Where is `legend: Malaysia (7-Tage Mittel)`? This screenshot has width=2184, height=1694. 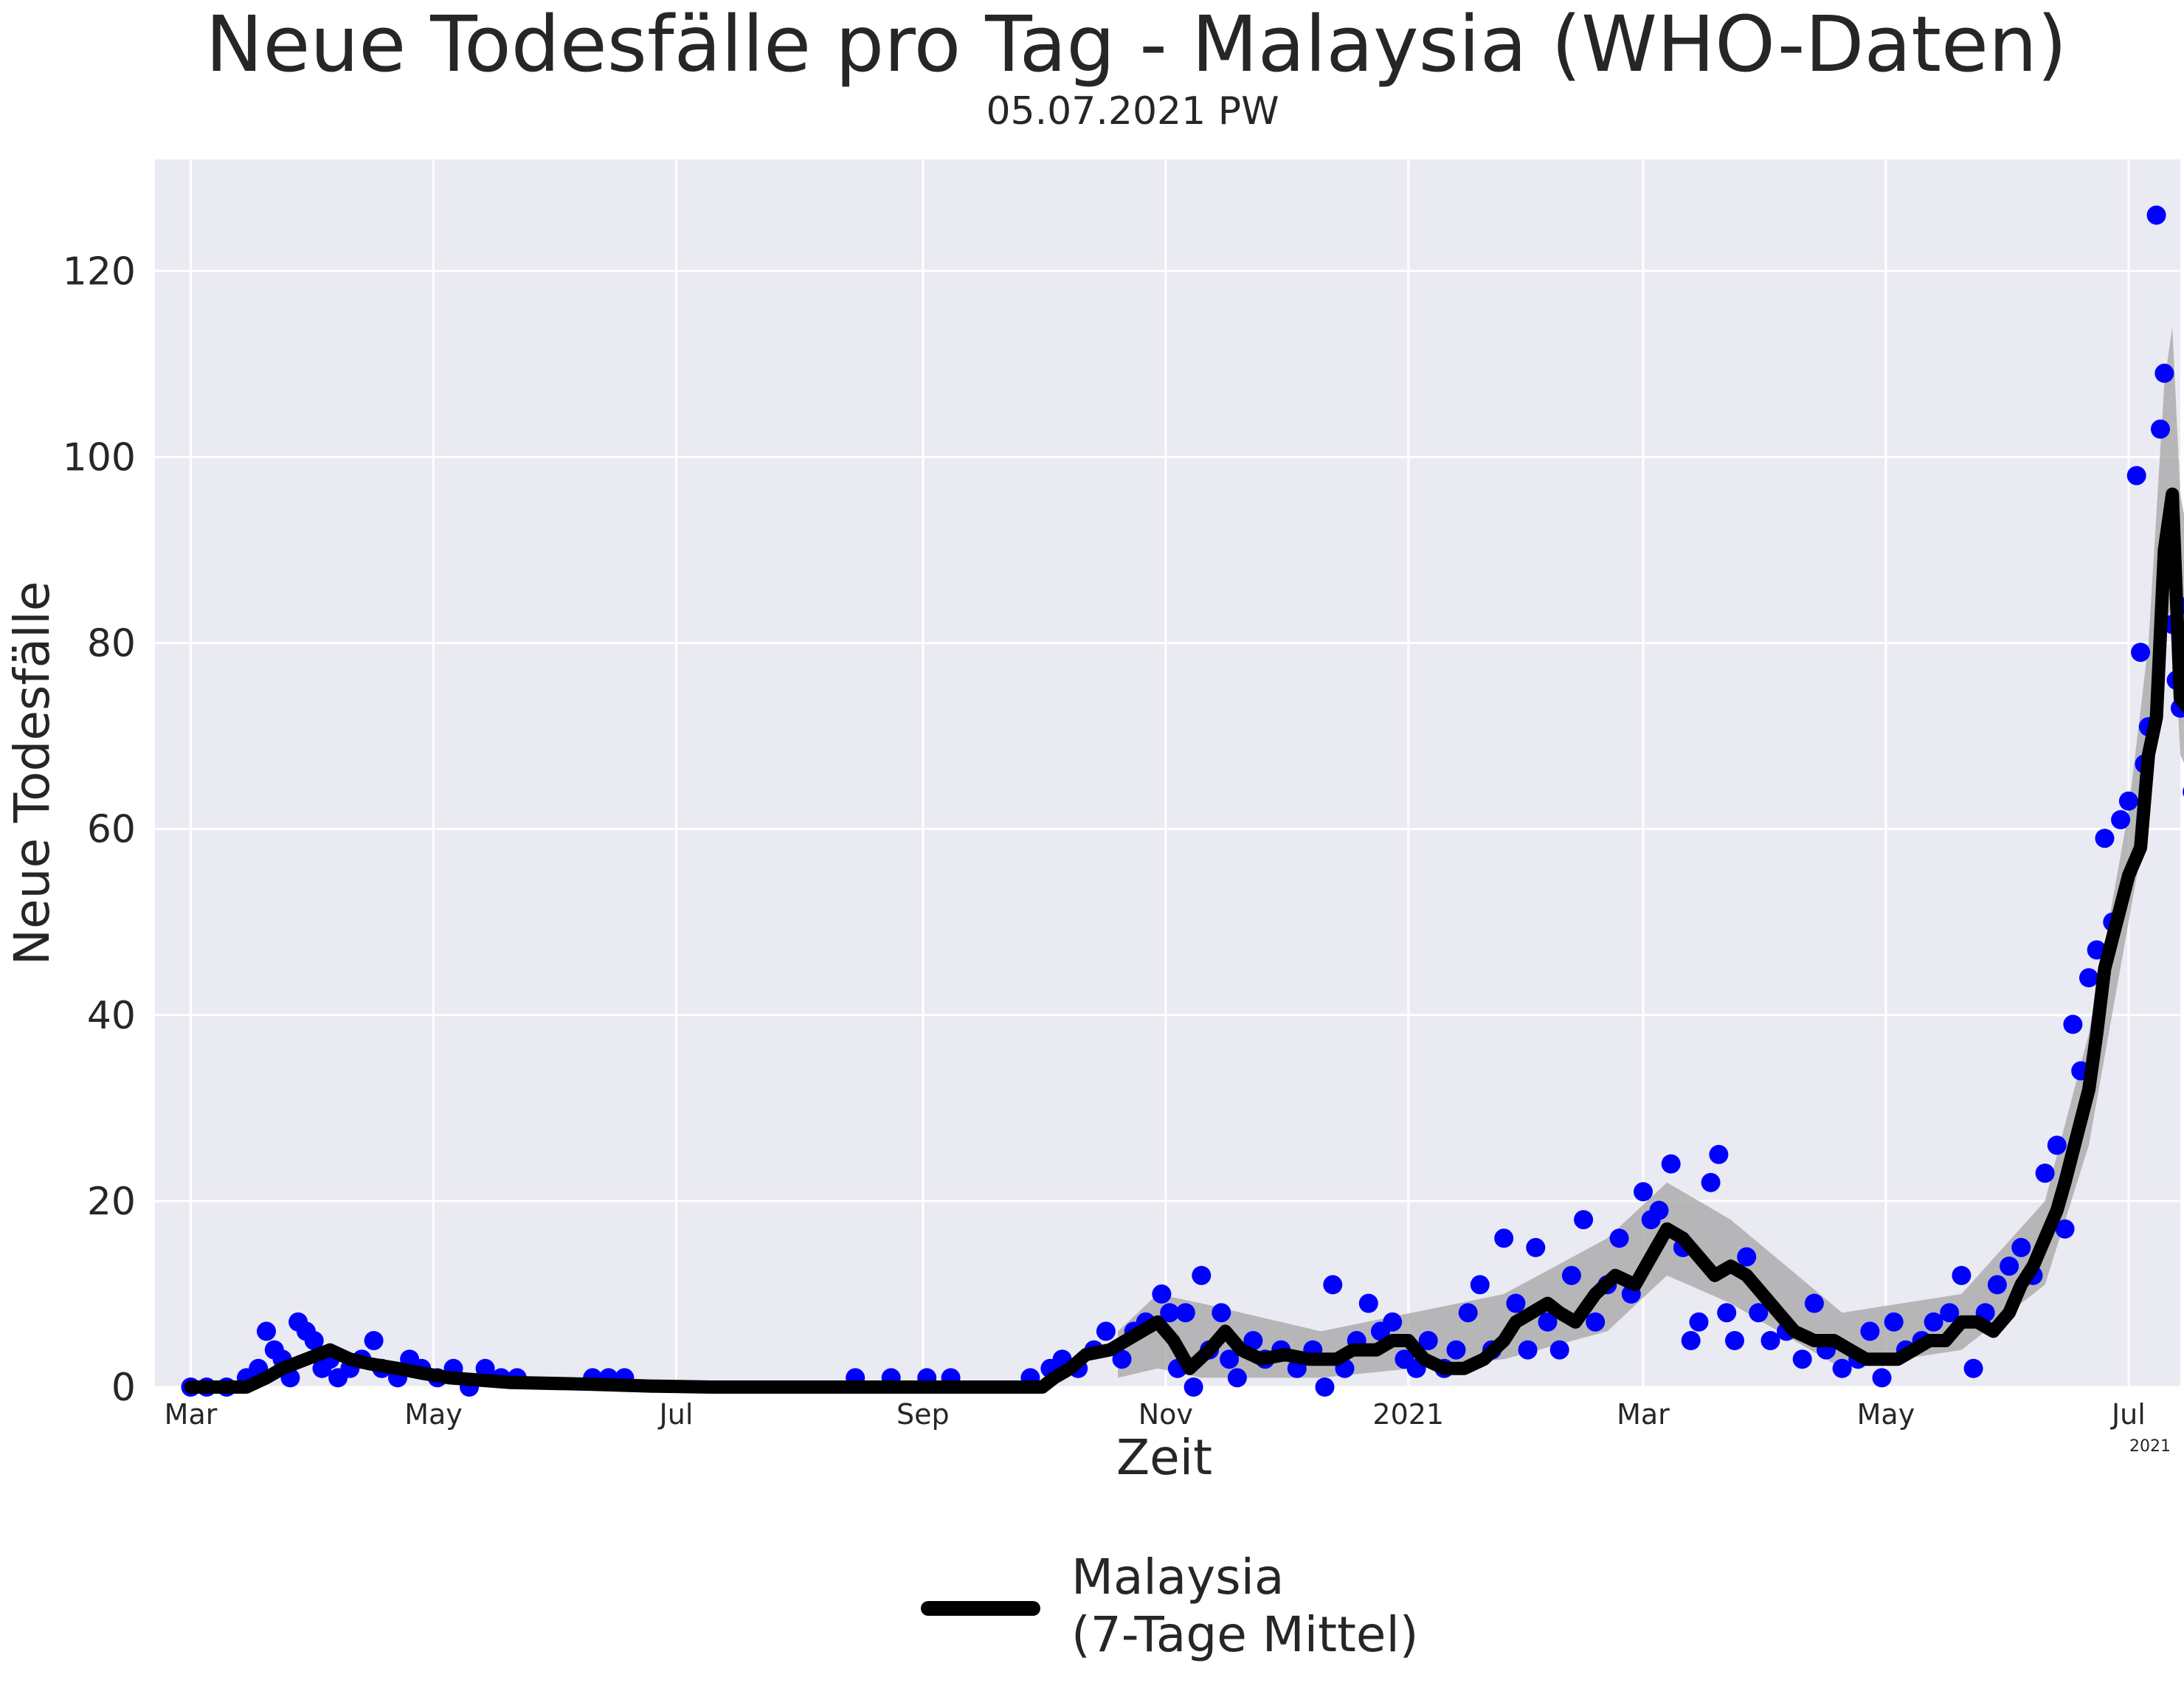
legend: Malaysia (7-Tage Mittel) is located at coordinates (1170, 1606).